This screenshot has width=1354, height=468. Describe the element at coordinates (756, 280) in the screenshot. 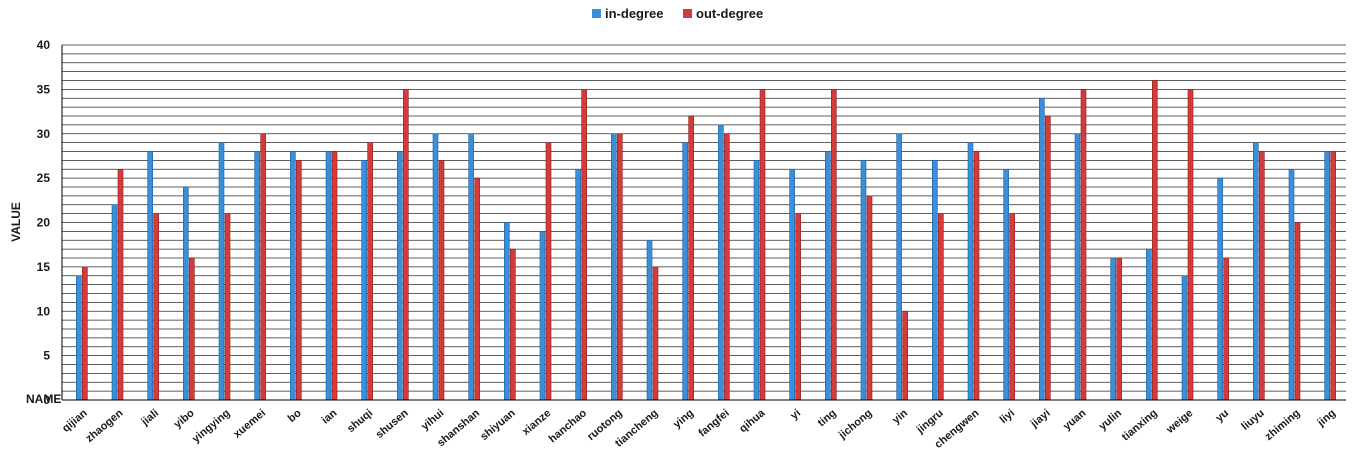

I see `bar-in-degree-qihua` at that location.